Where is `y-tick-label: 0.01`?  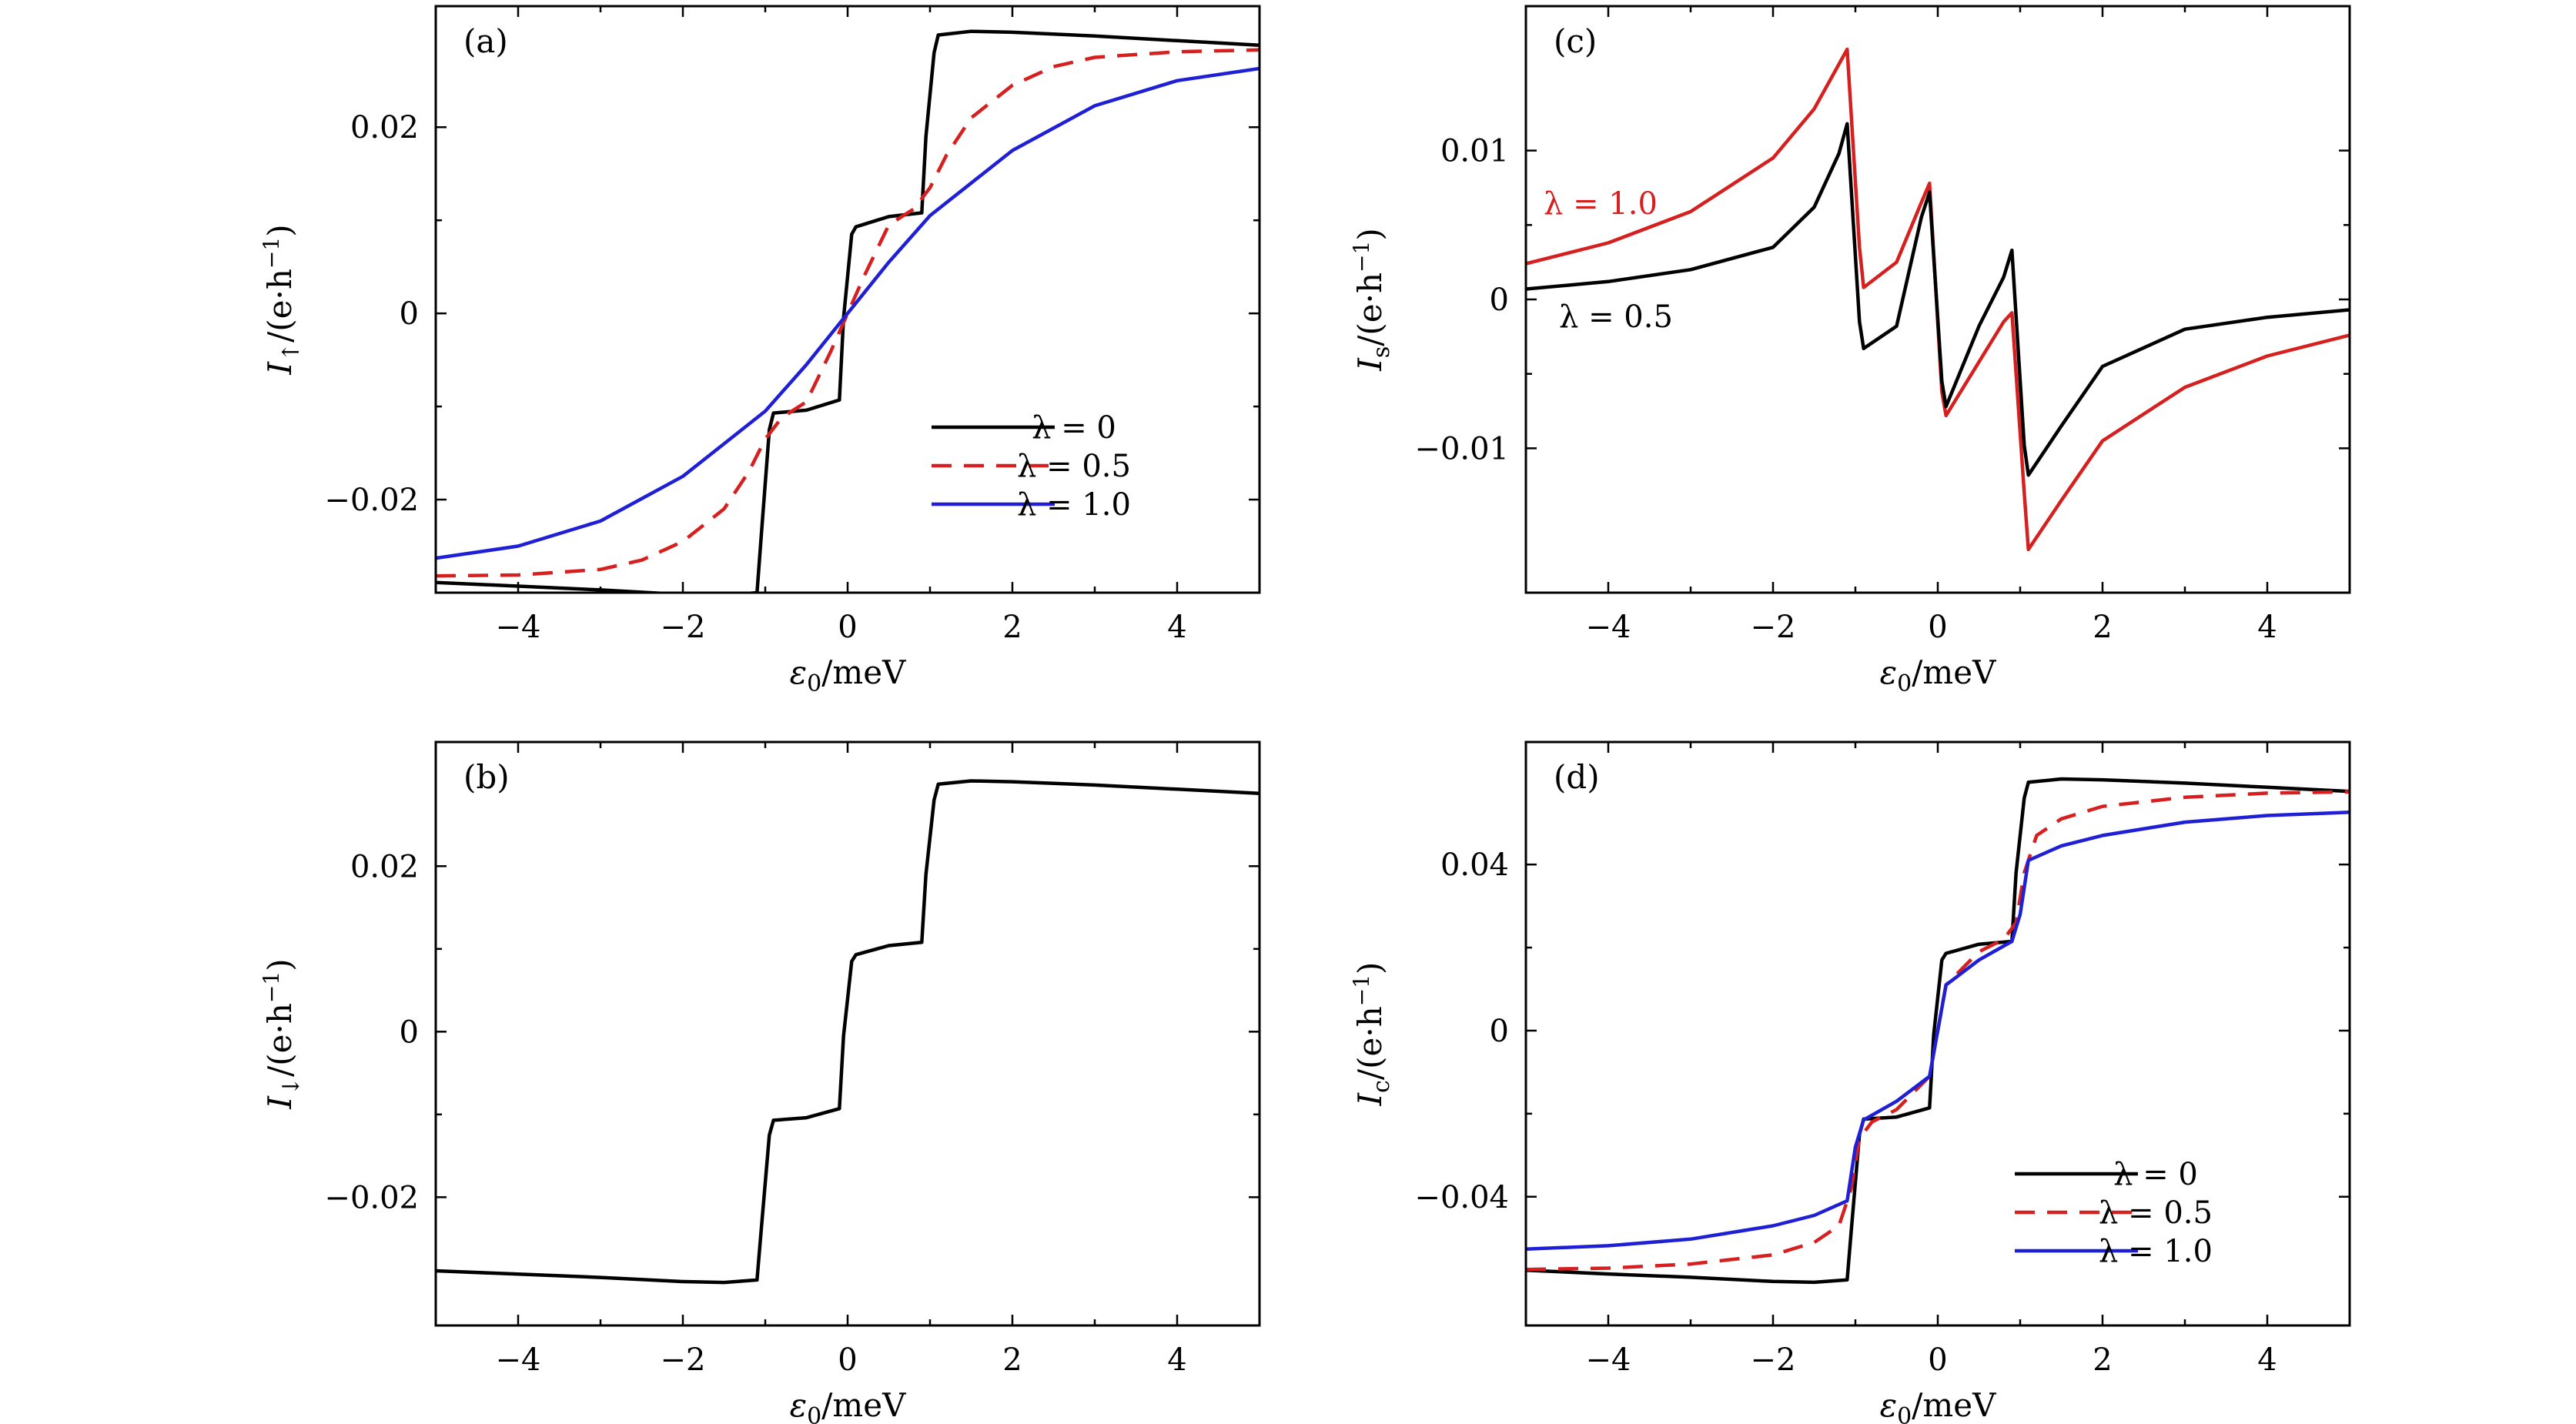 y-tick-label: 0.01 is located at coordinates (1474, 152).